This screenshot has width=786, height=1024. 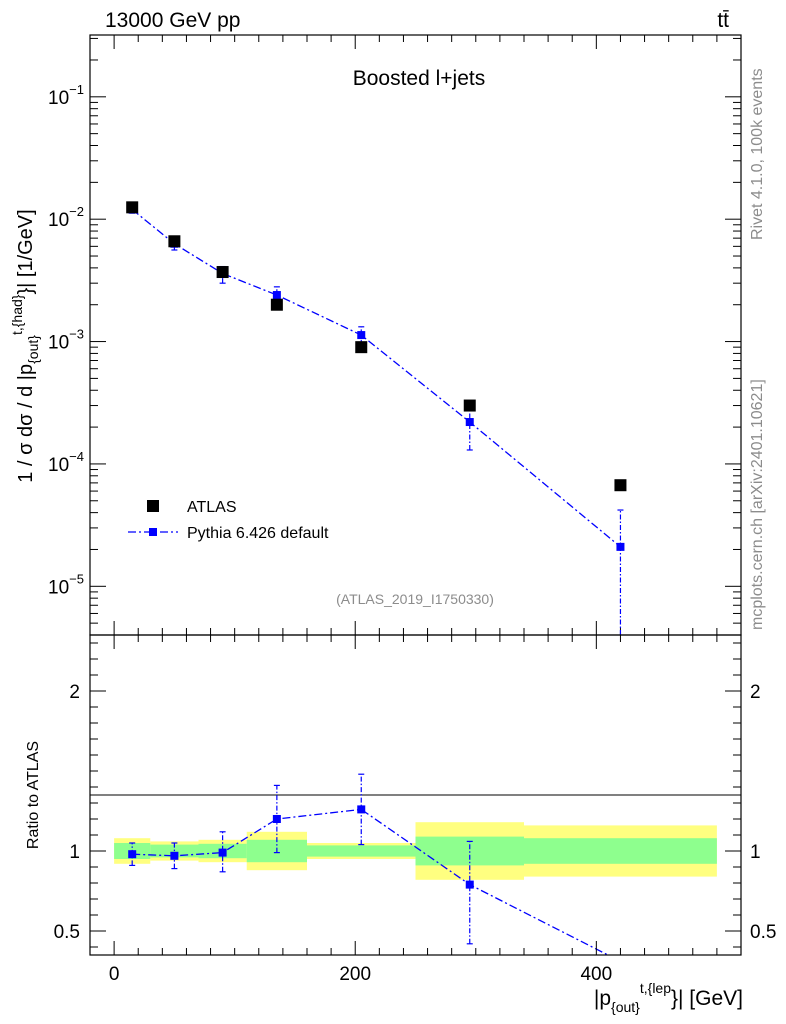 I want to click on ratio-ytick-label-left: 0.5, so click(x=67, y=932).